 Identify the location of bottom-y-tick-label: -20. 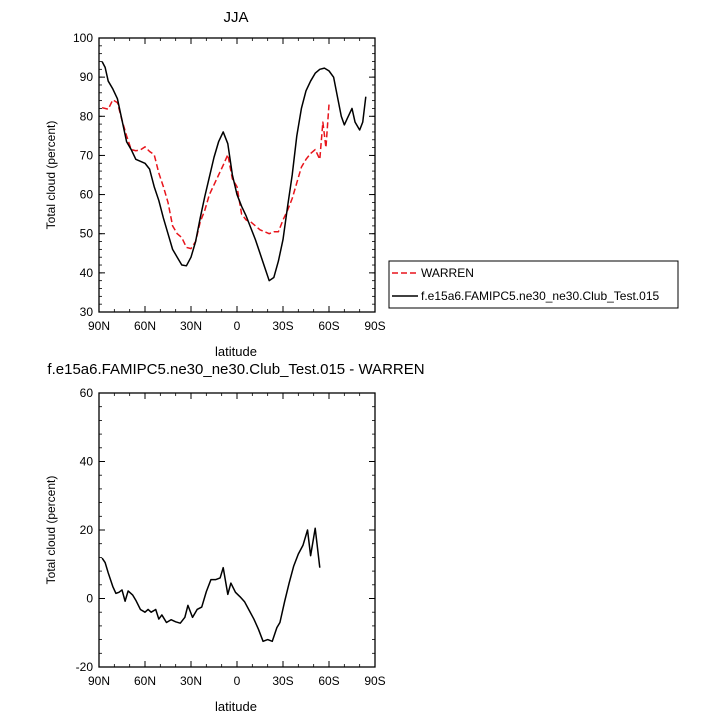
(85, 667).